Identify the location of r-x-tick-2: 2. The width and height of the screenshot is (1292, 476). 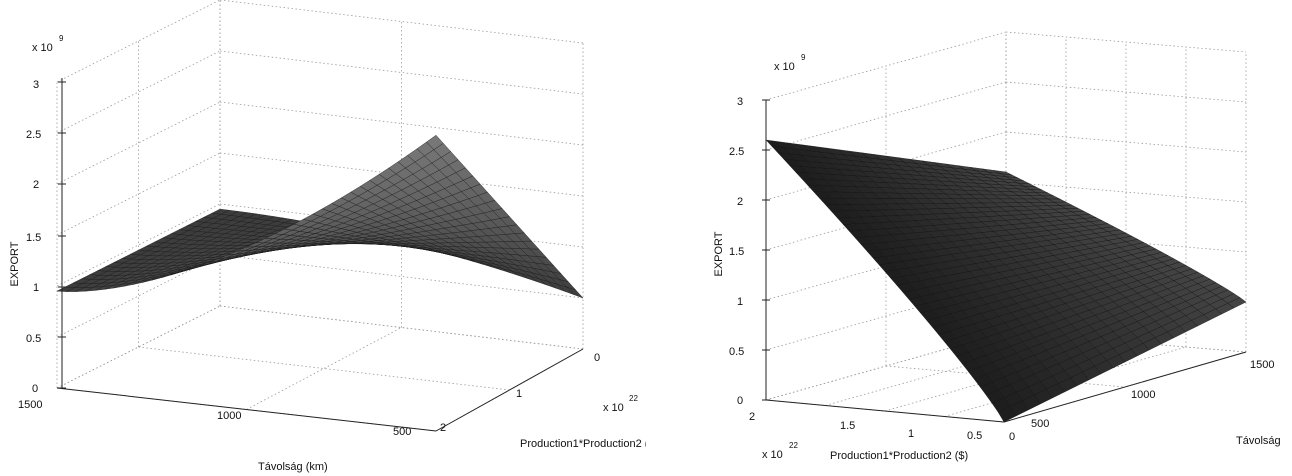
(752, 417).